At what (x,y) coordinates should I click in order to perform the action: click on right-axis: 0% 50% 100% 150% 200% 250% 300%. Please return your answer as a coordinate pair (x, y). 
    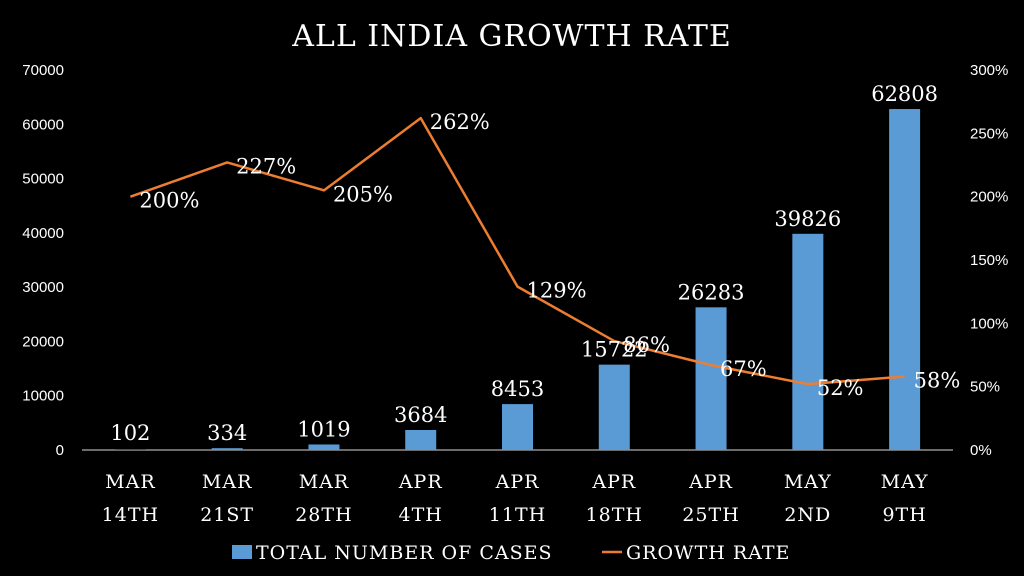
    Looking at the image, I should click on (989, 260).